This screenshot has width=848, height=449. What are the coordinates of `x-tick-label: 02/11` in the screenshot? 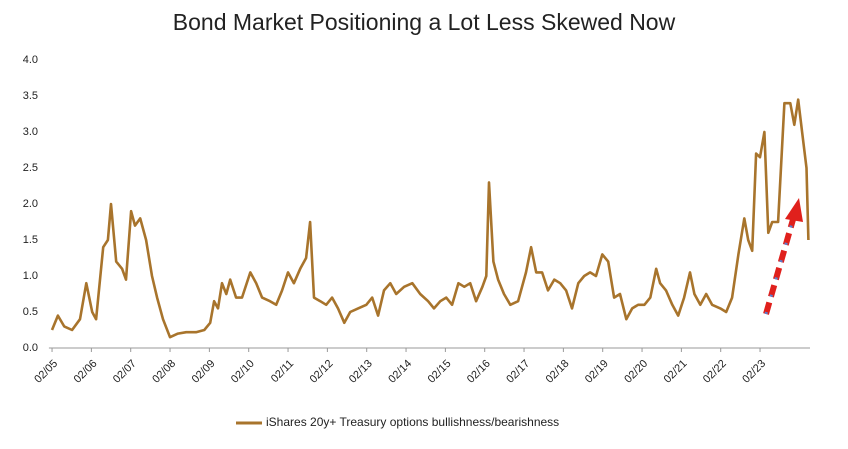 It's located at (282, 371).